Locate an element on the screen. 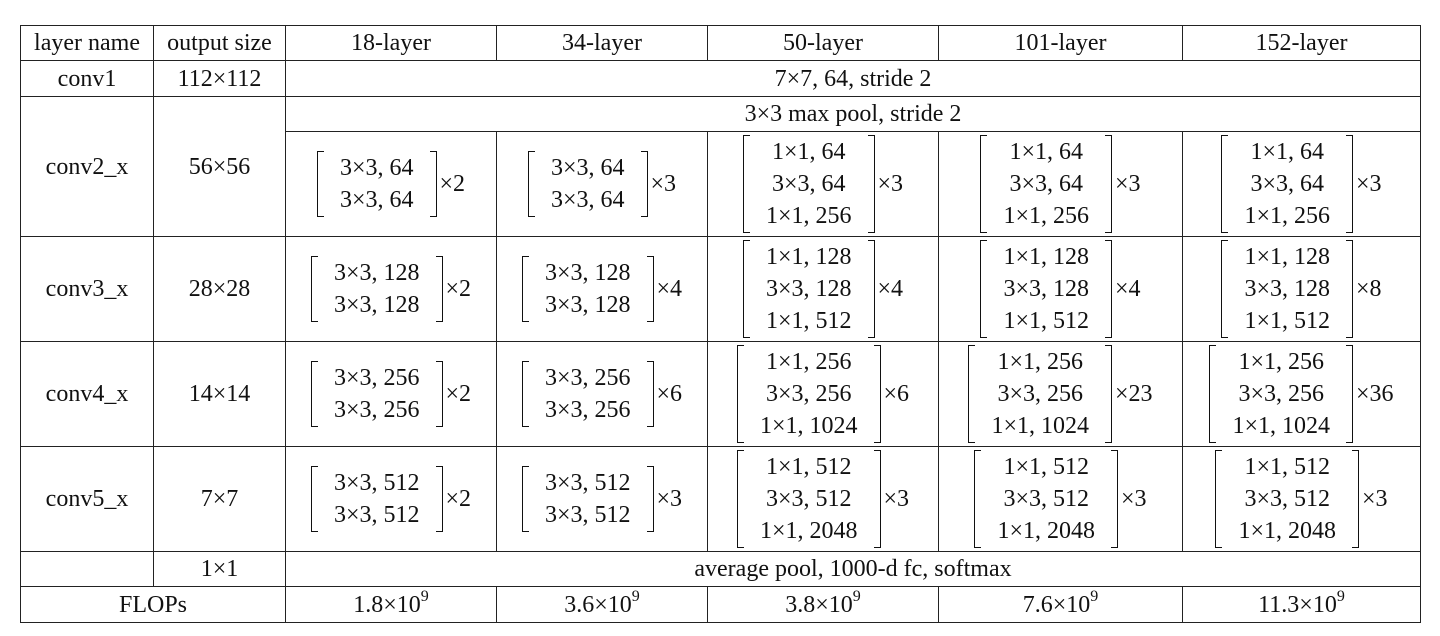  header-cell: layer name is located at coordinates (87, 43).